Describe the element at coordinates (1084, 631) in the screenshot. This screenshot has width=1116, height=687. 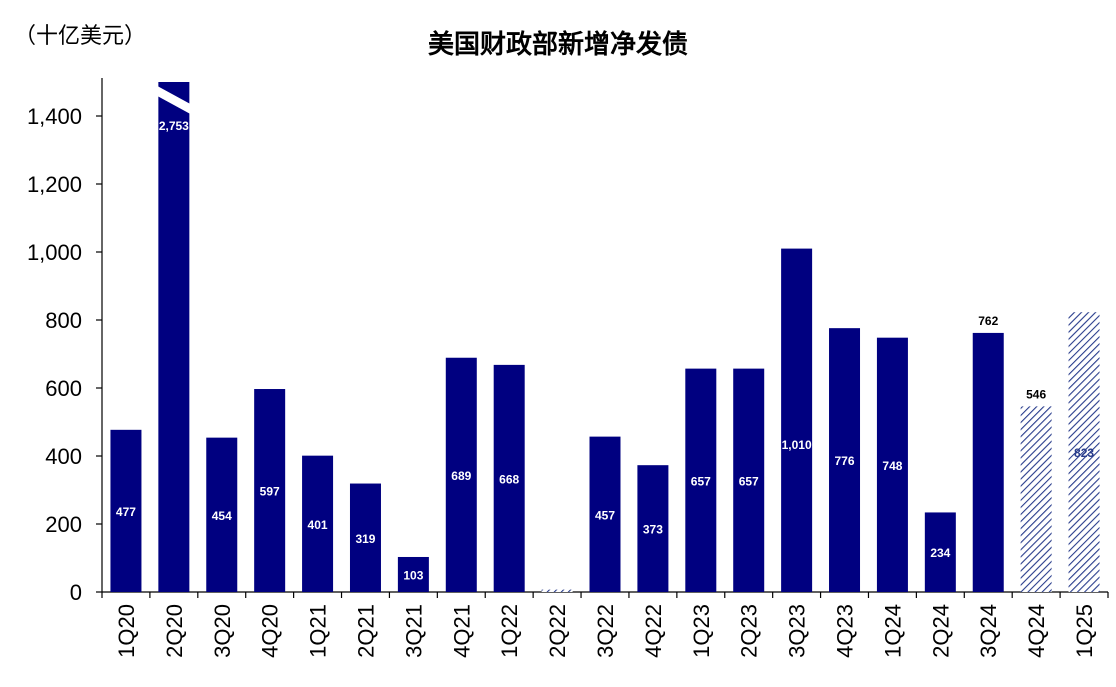
I see `x-tick-label: 1Q25` at that location.